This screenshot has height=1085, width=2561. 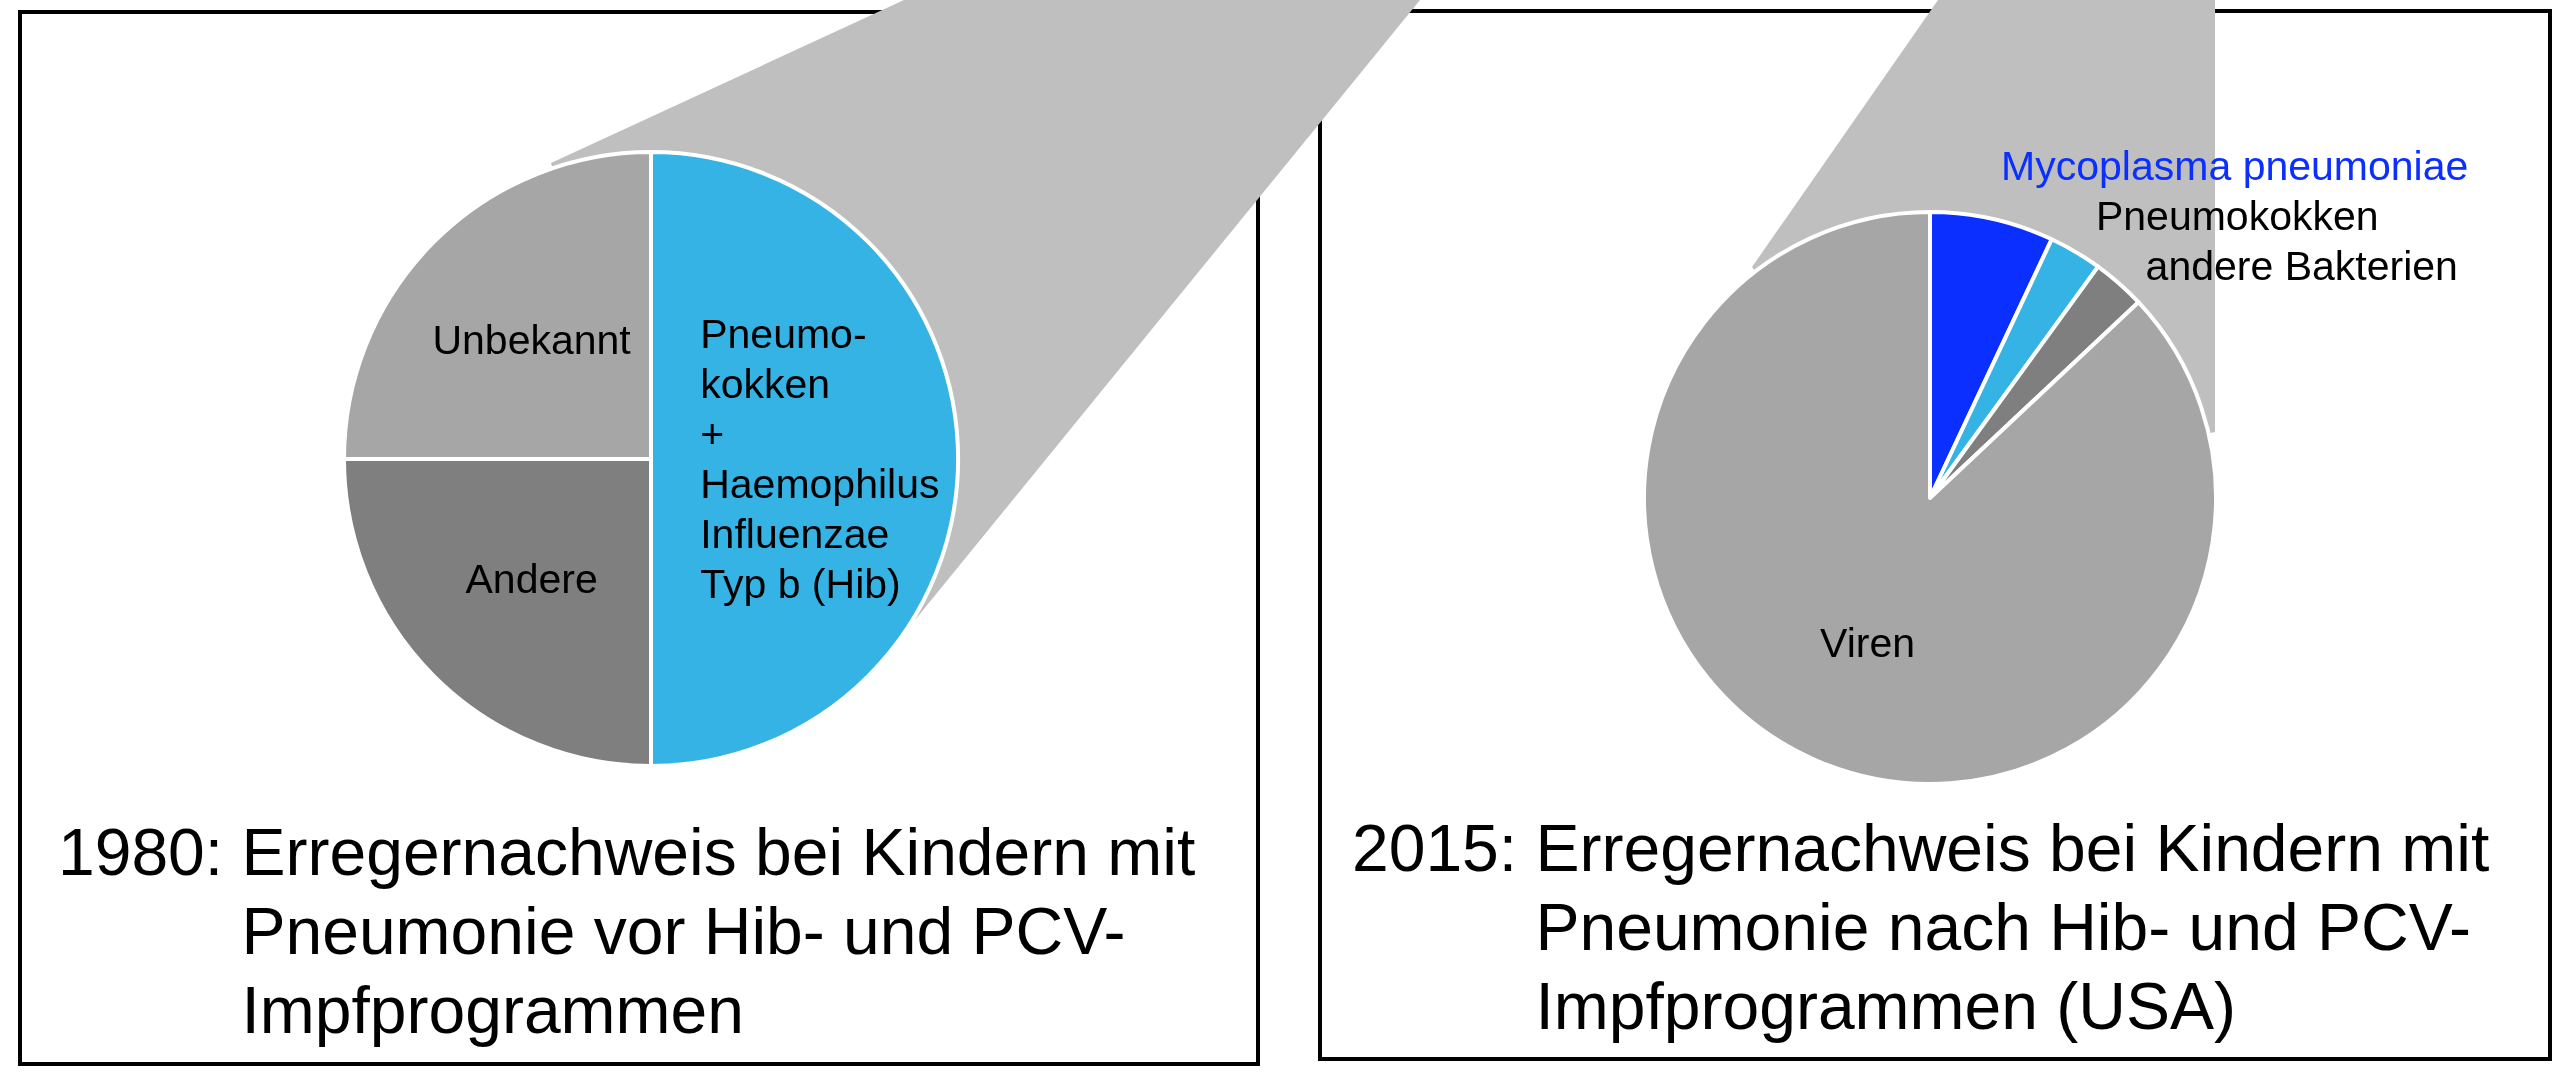 I want to click on slice-label: Unbekannt, so click(x=532, y=339).